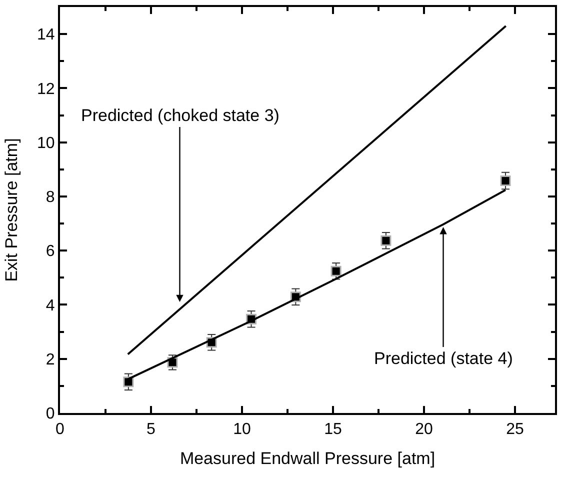 The width and height of the screenshot is (561, 477). Describe the element at coordinates (46, 143) in the screenshot. I see `y-tick-label: 10` at that location.